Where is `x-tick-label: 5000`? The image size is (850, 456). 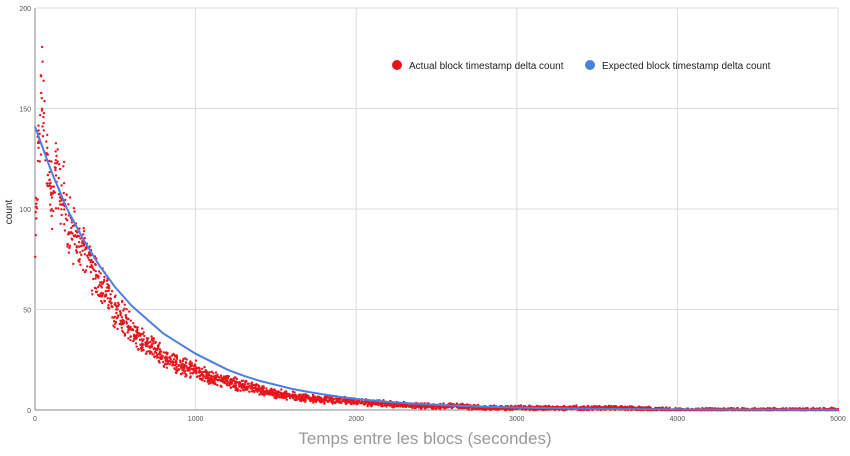
x-tick-label: 5000 is located at coordinates (838, 419).